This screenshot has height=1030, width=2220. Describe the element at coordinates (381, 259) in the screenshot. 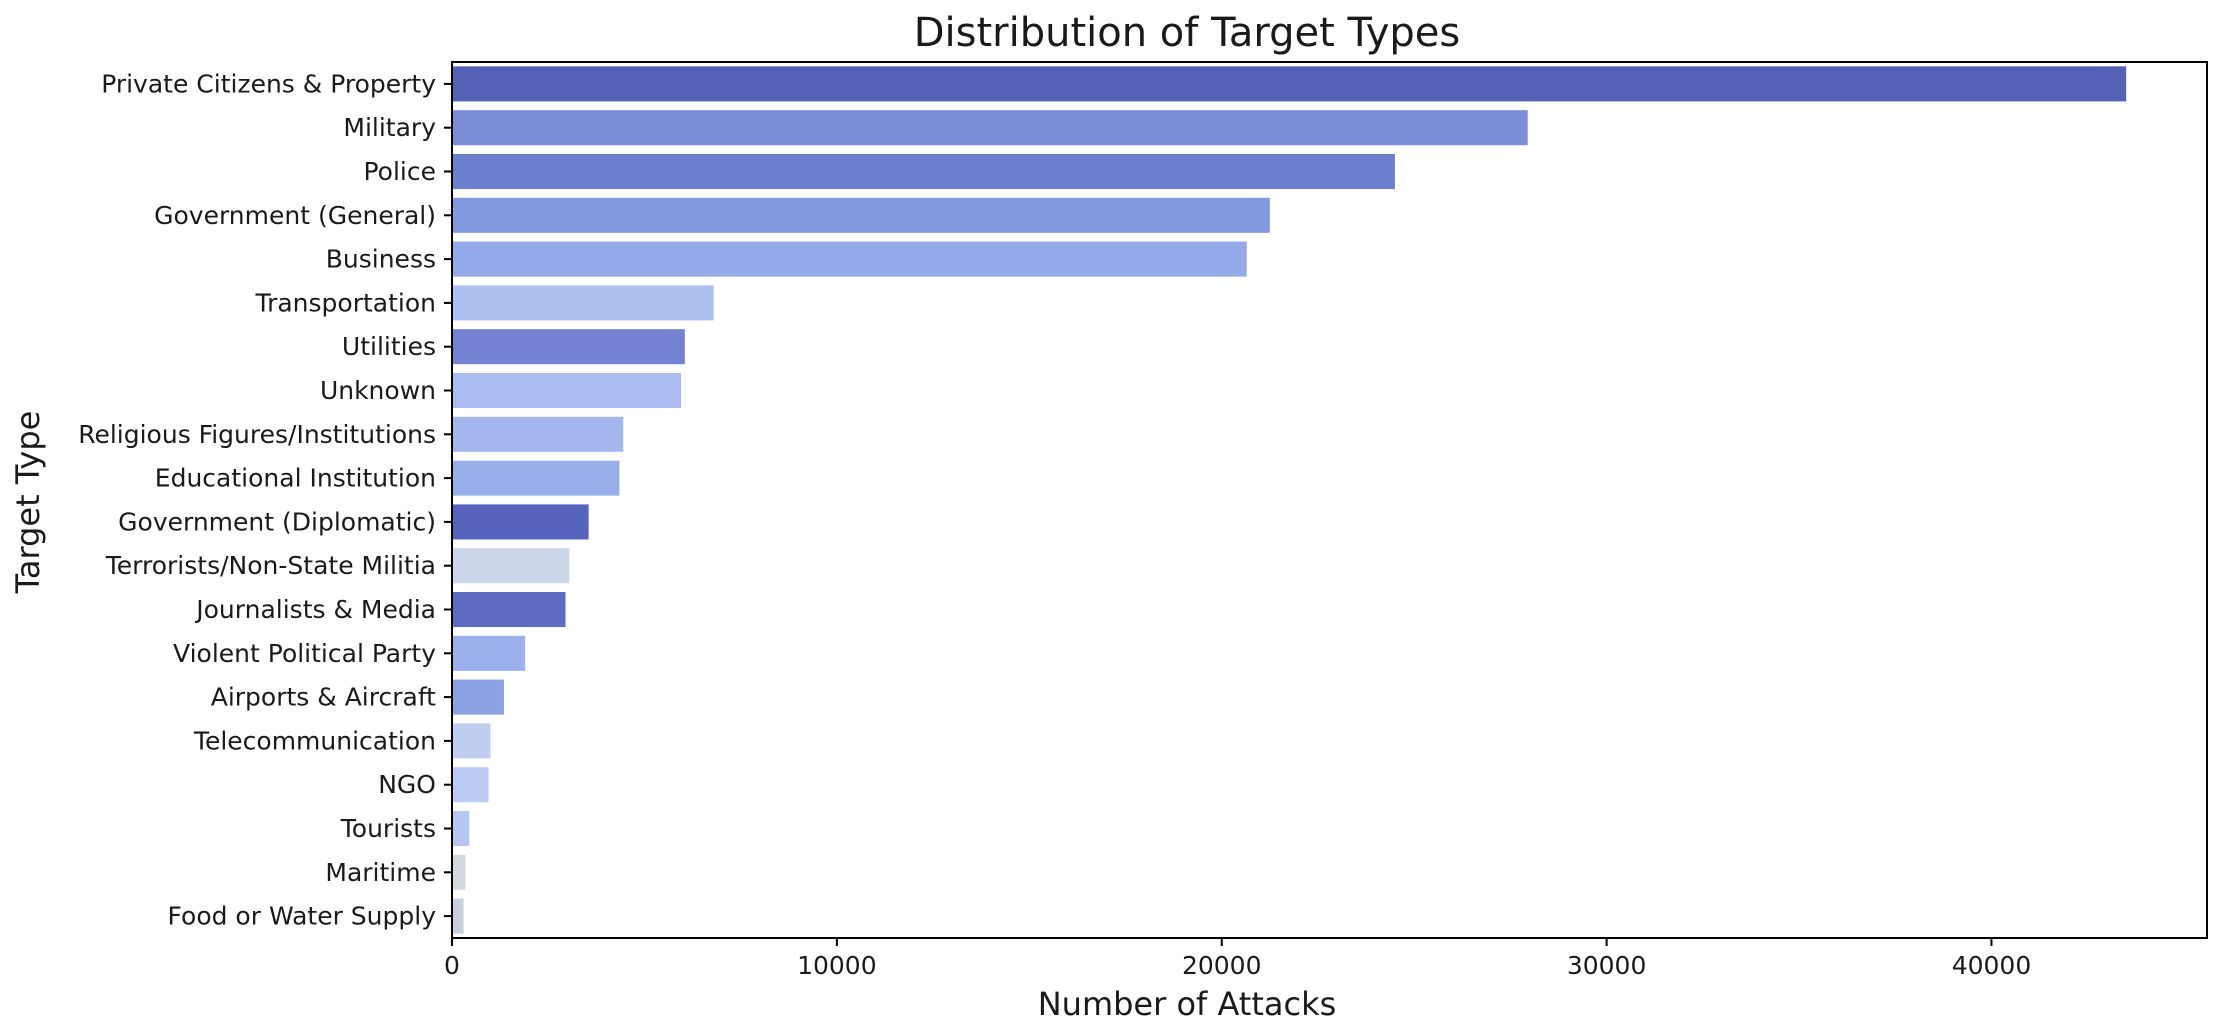

I see `category-label: Business` at that location.